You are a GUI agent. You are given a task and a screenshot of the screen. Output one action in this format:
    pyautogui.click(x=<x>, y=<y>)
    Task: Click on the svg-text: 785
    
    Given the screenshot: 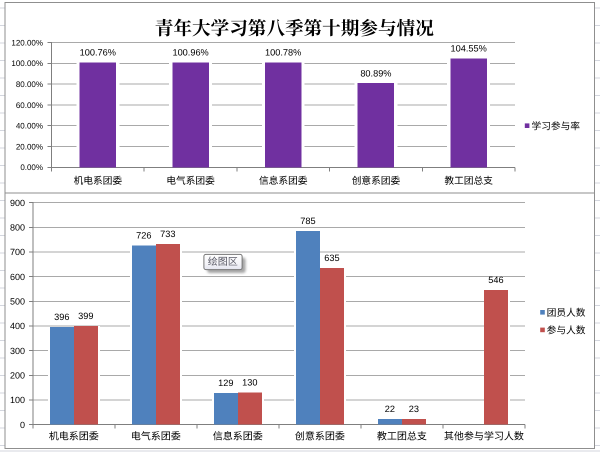 What is the action you would take?
    pyautogui.click(x=307, y=221)
    